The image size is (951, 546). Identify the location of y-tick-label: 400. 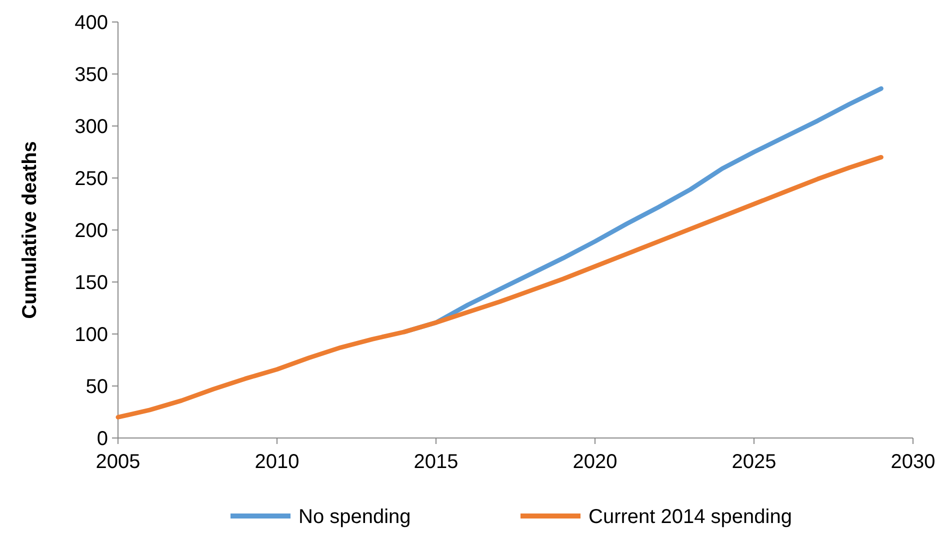
(91, 23).